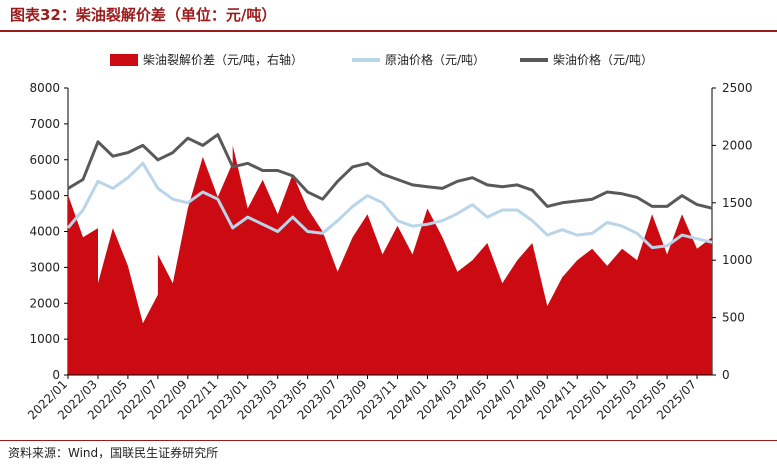 The image size is (777, 467). I want to click on left-axis: 0 1000 2000 3000 4000 5000 6000 7000 8000, so click(49, 231).